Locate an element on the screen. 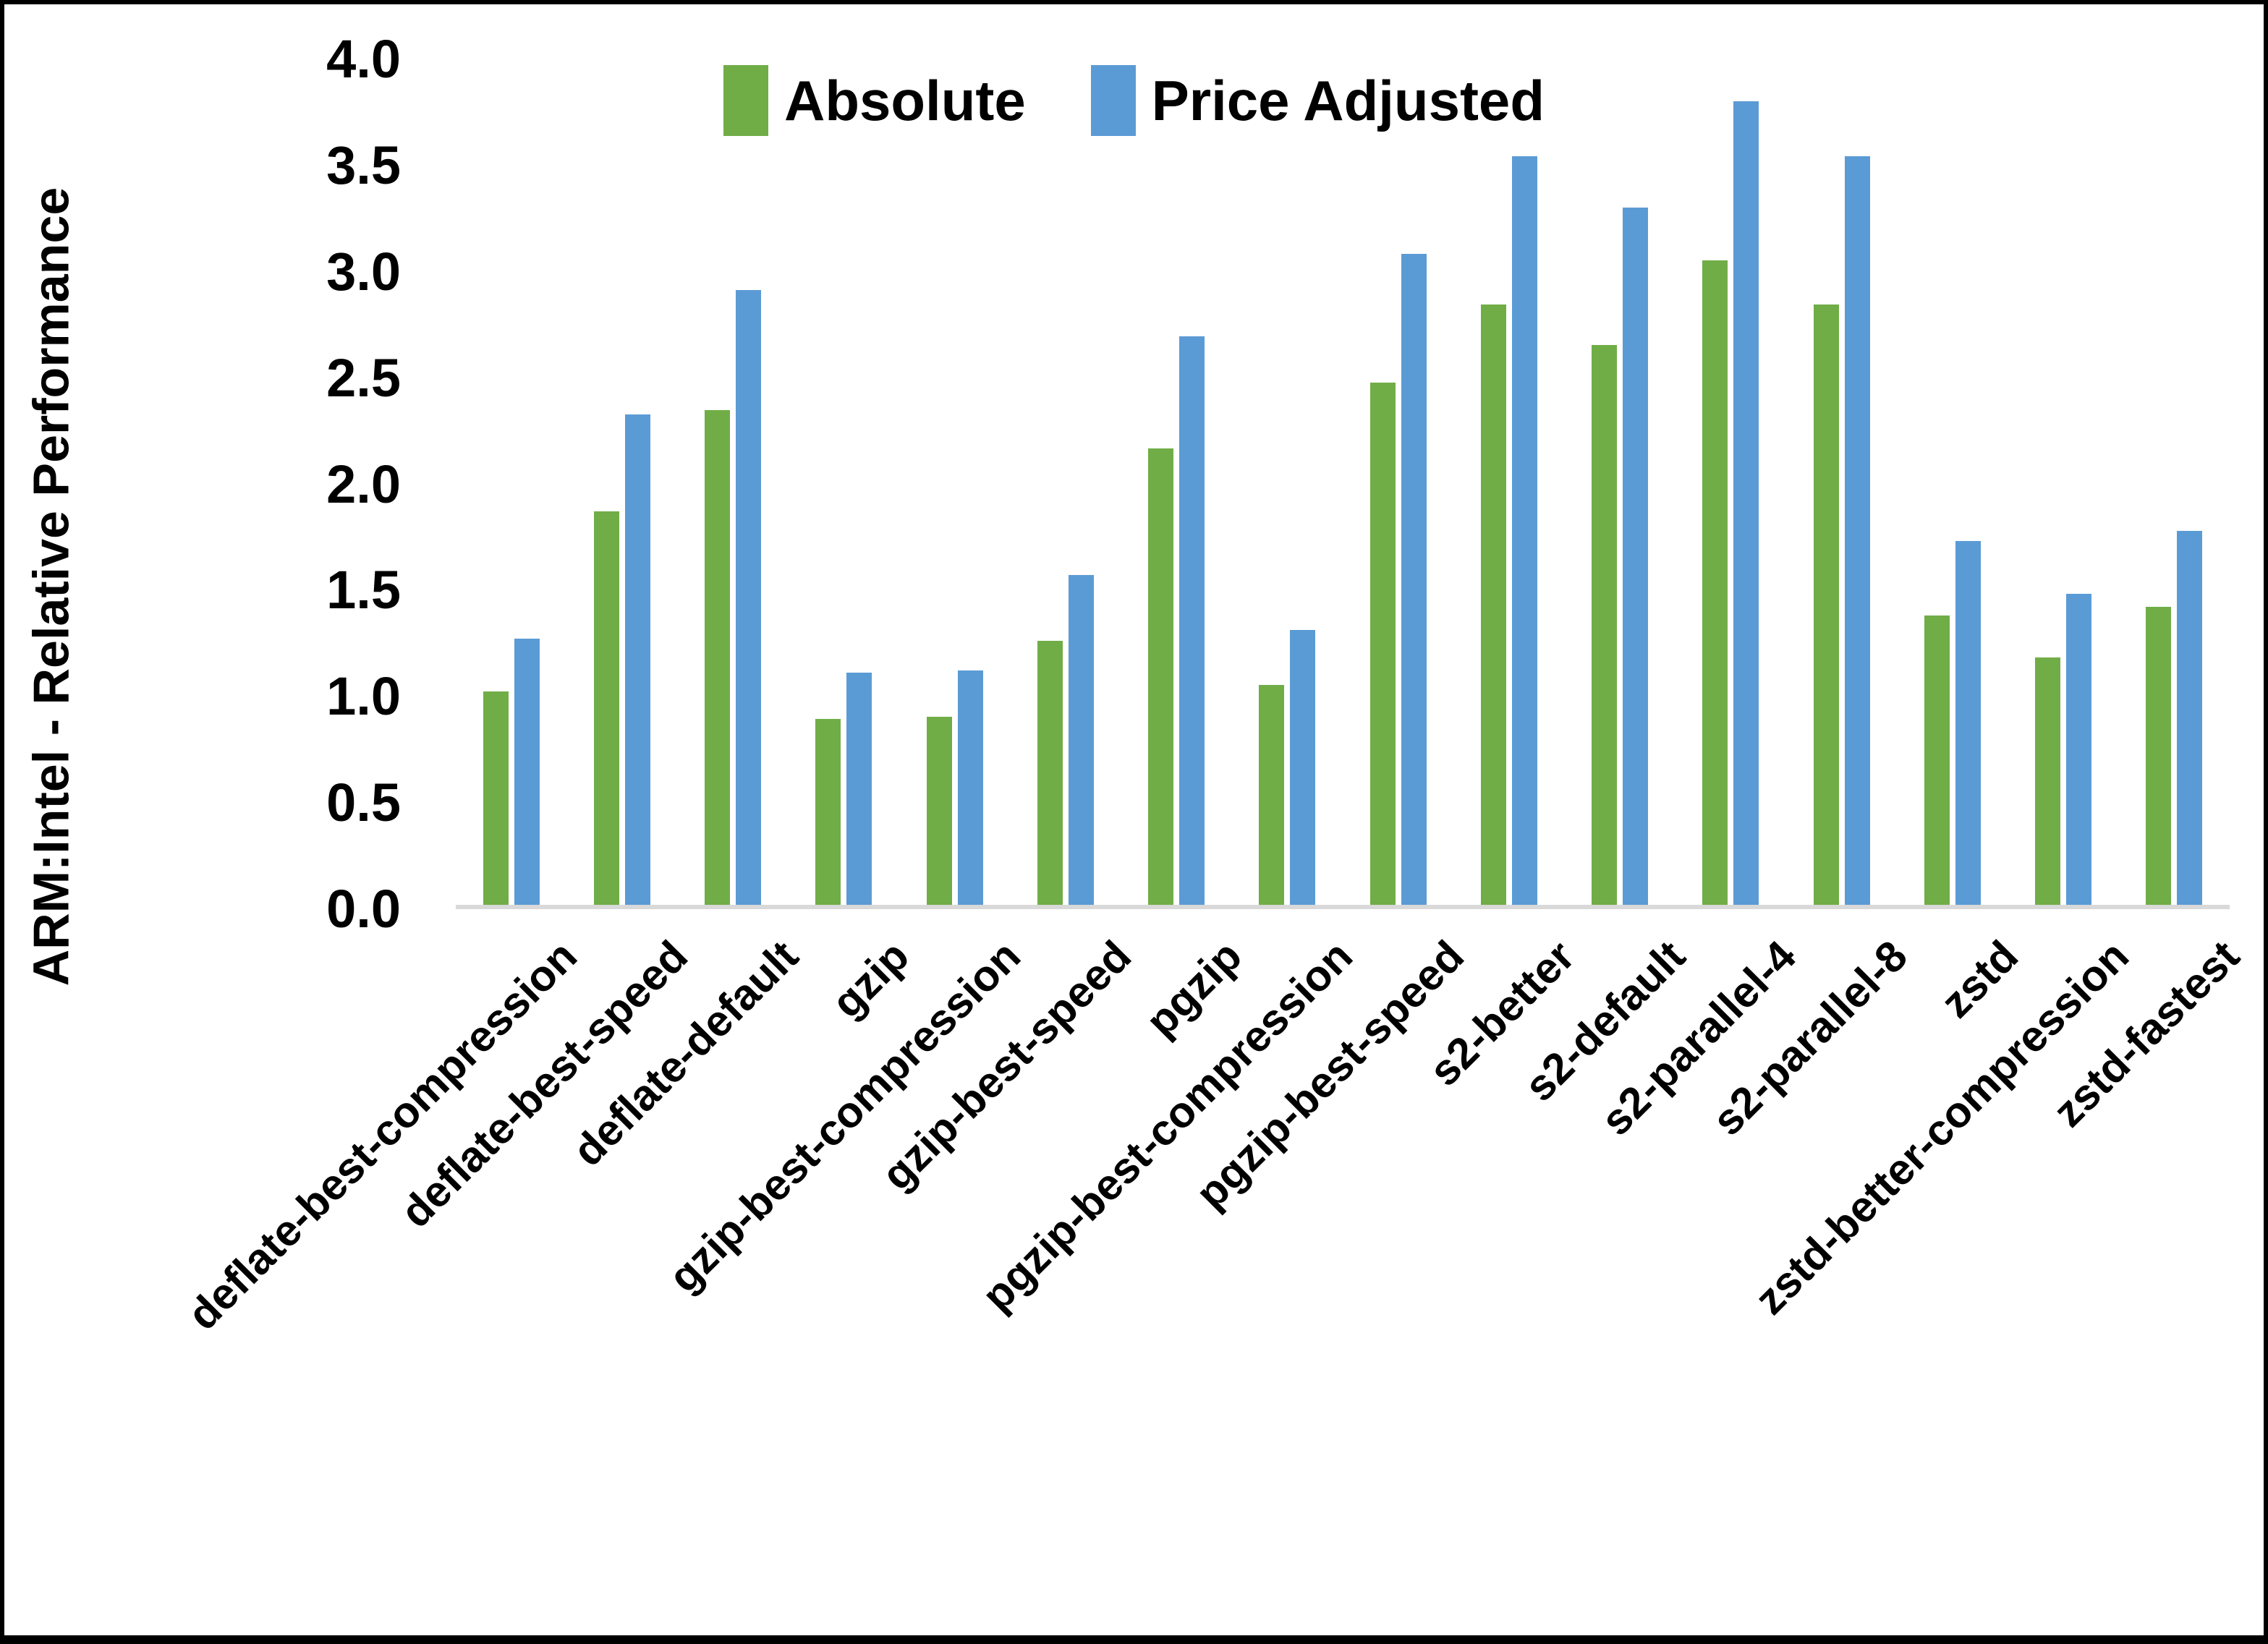 The width and height of the screenshot is (2268, 1644). bar-price-adjusted-gzip-best-compression is located at coordinates (970, 787).